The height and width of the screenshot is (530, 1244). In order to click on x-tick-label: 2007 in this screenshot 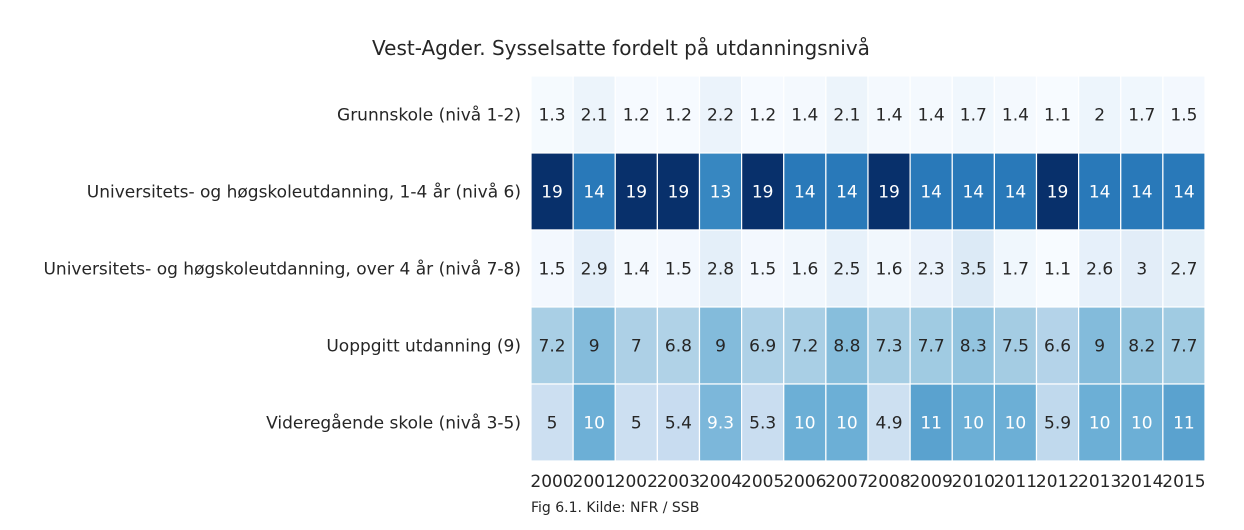, I will do `click(846, 482)`.